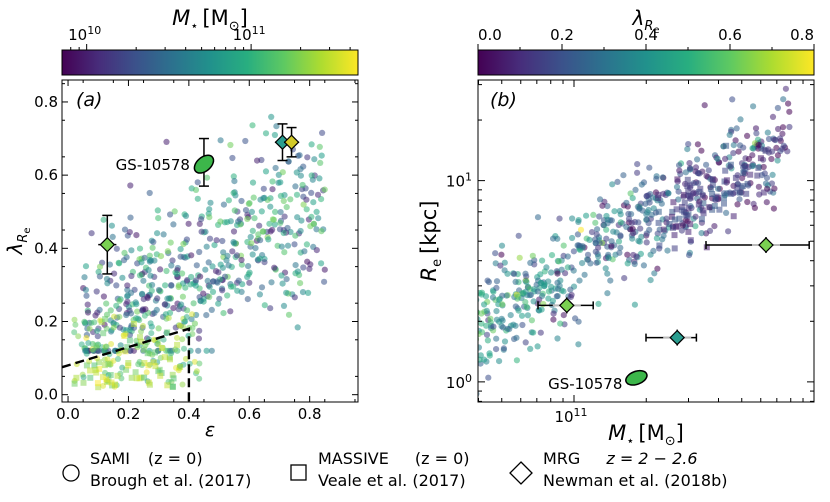  What do you see at coordinates (637, 18) in the screenshot?
I see `colorbar-b-label-main: λ` at bounding box center [637, 18].